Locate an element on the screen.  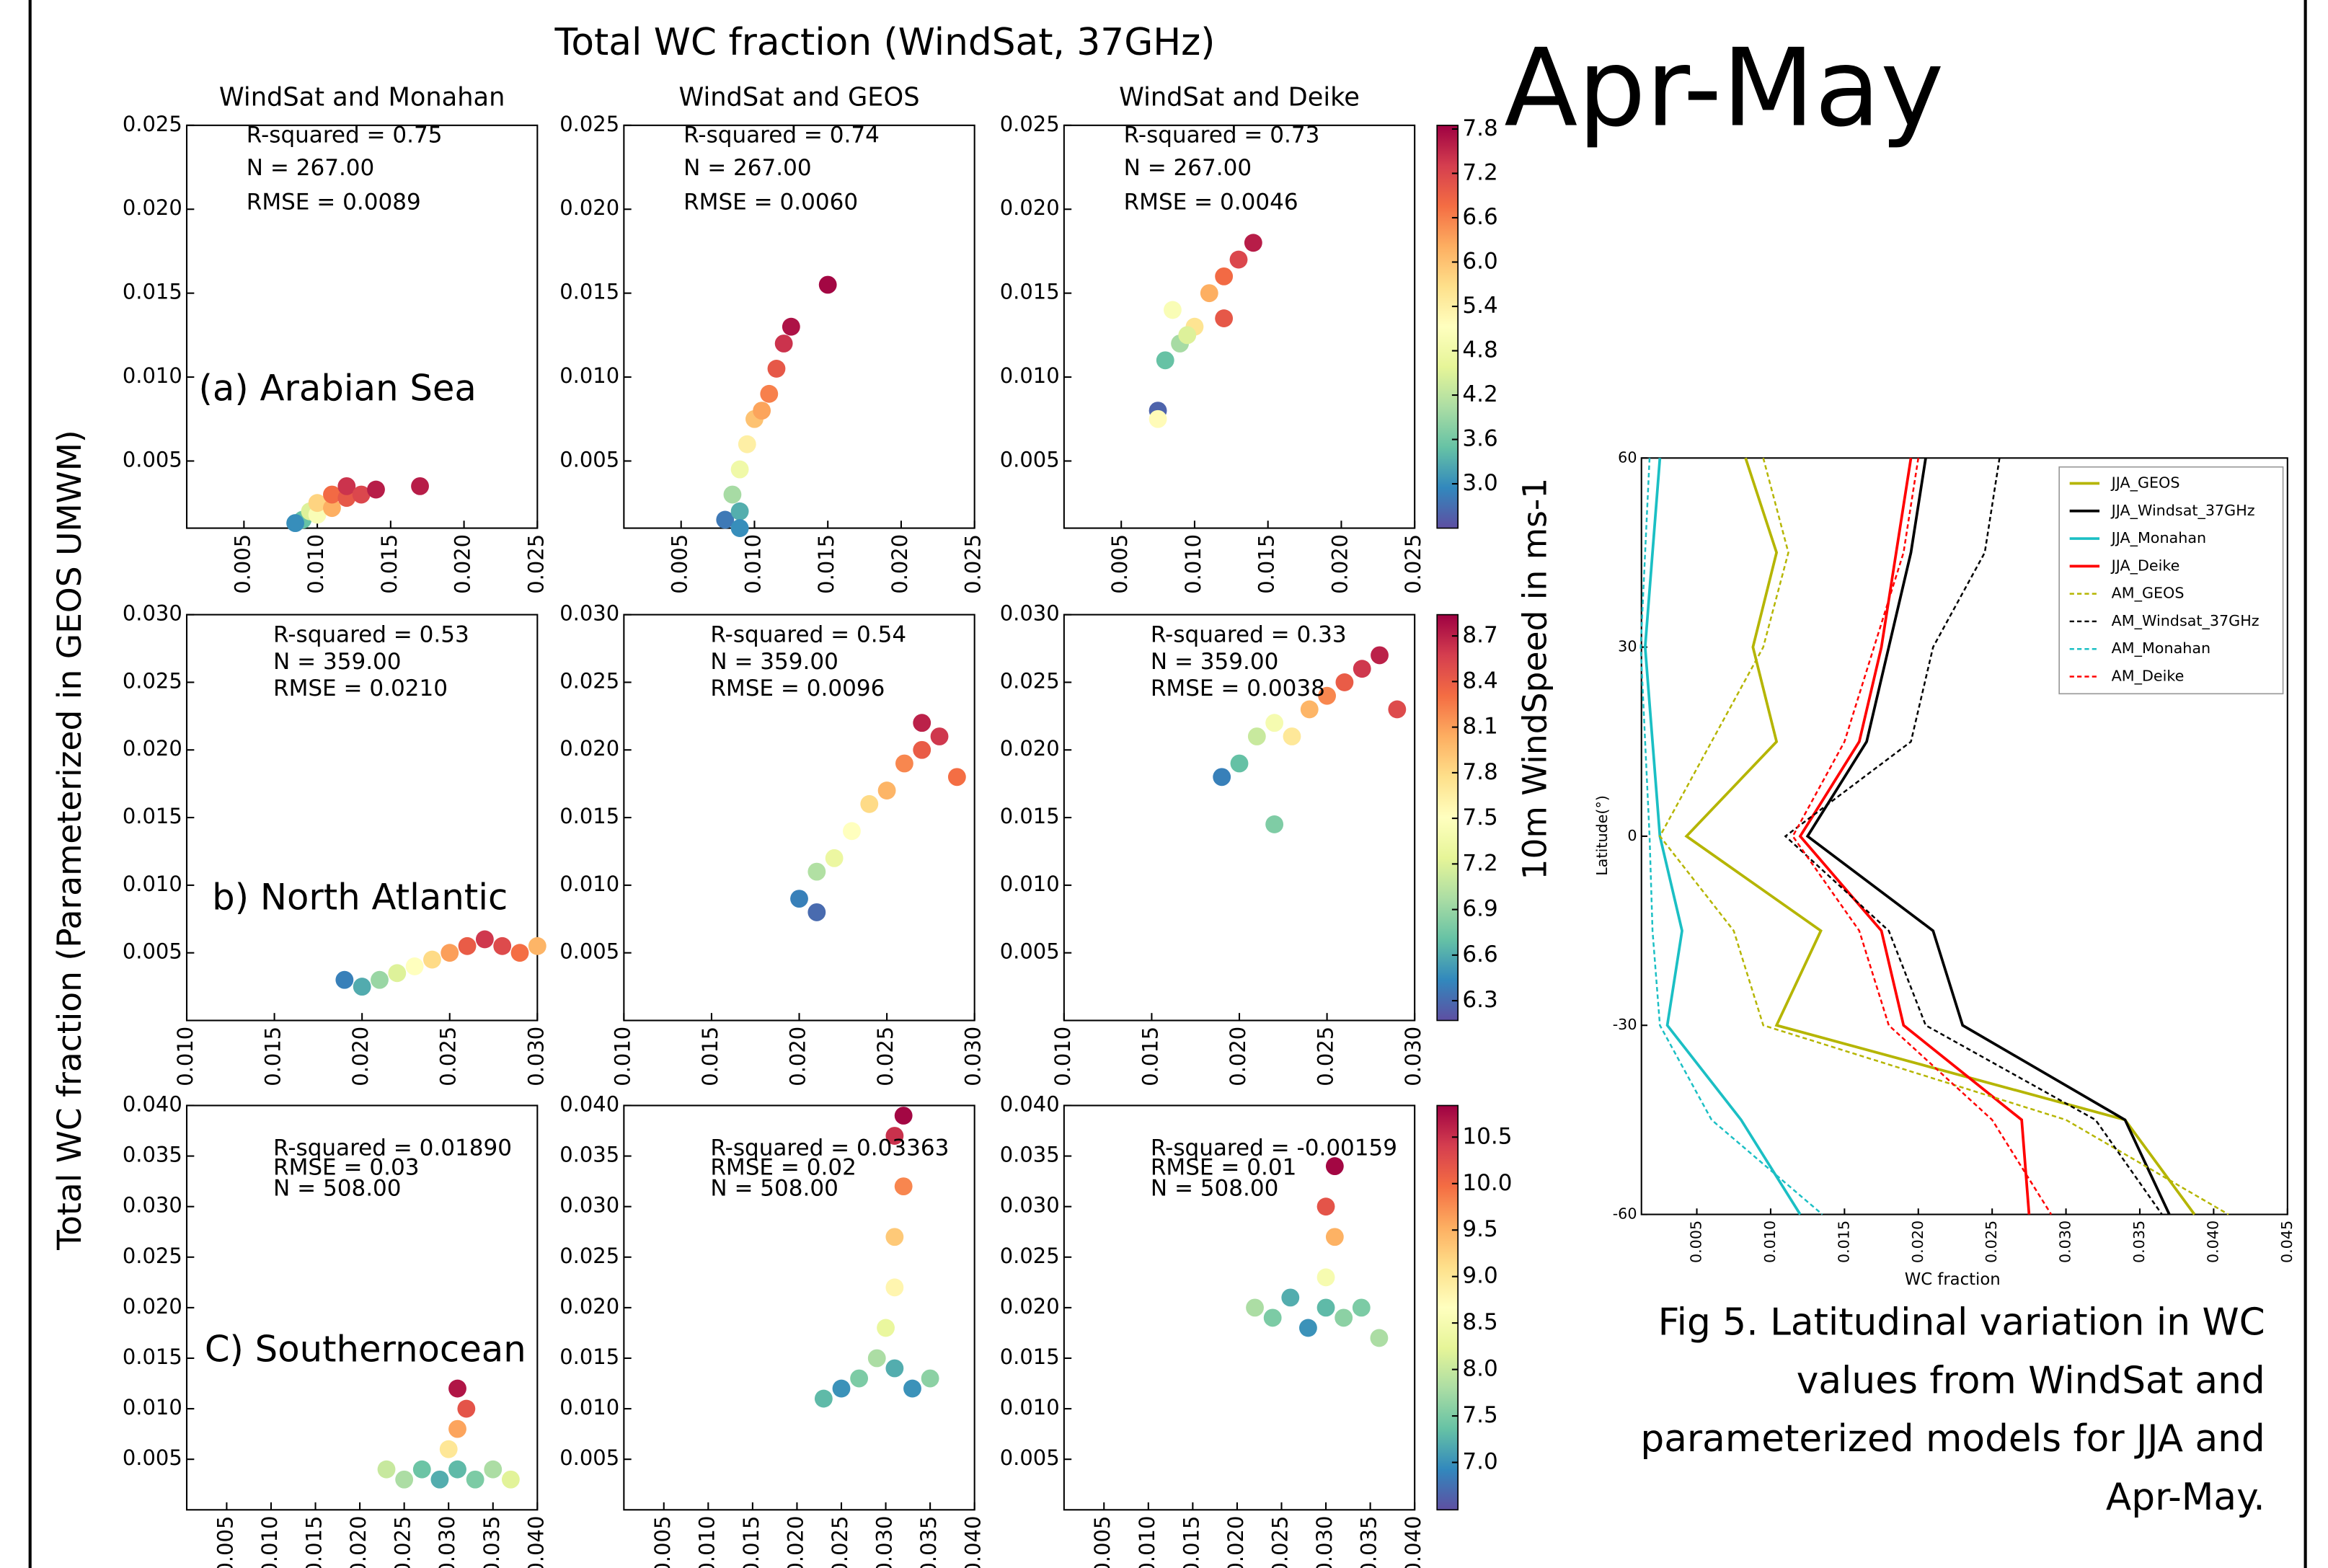
colorbar-tick-label: 8.5 is located at coordinates (1479, 1322).